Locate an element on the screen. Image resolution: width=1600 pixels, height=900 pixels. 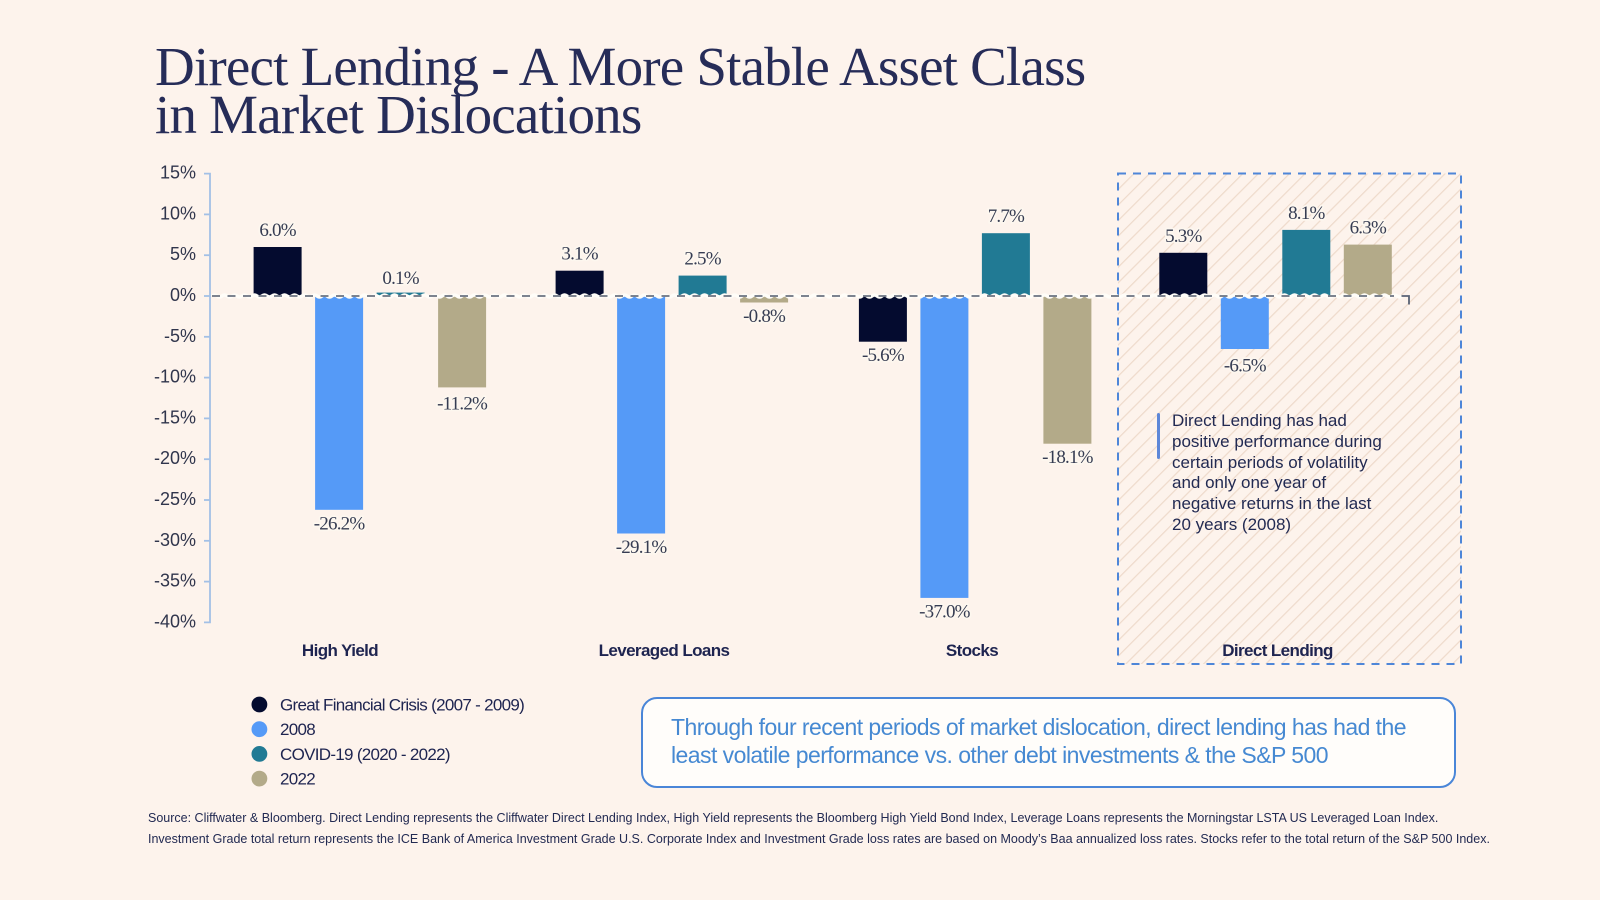
svg-text: -30% is located at coordinates (175, 540).